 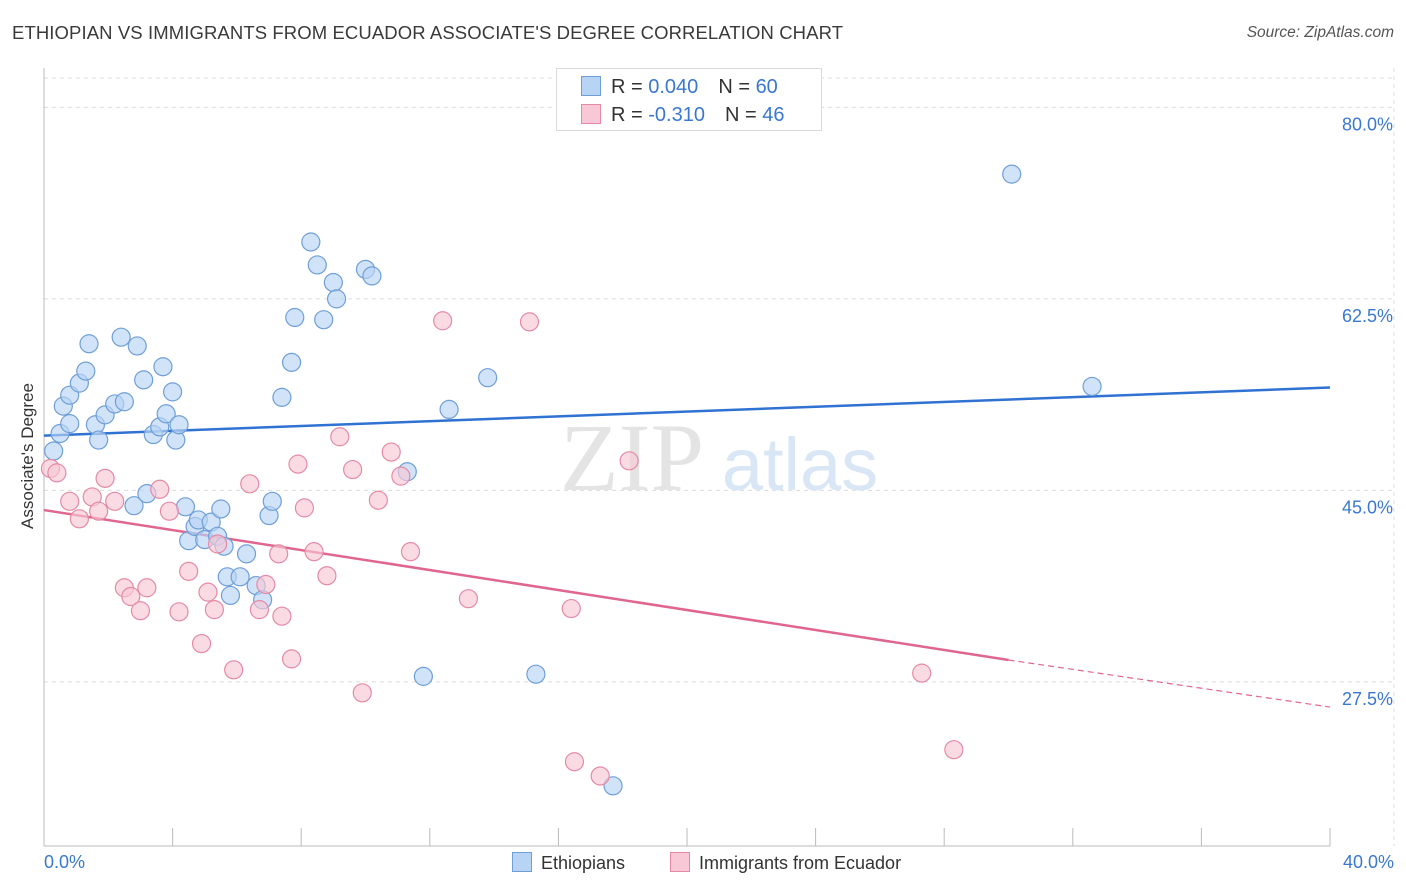 I want to click on n-value: 60, so click(x=766, y=87).